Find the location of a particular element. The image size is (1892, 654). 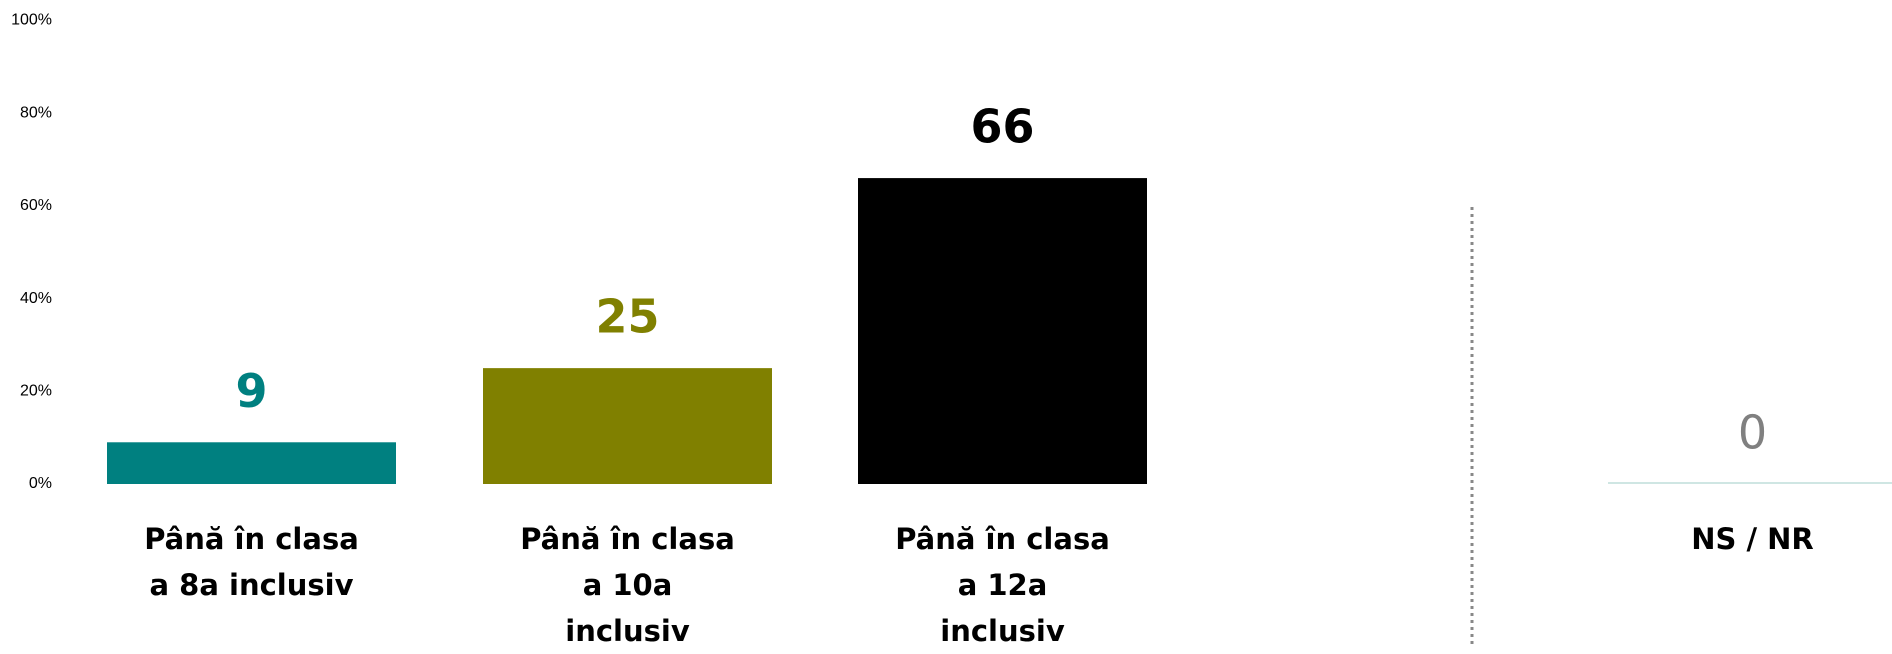

y-tick-label: 80% is located at coordinates (36, 112).